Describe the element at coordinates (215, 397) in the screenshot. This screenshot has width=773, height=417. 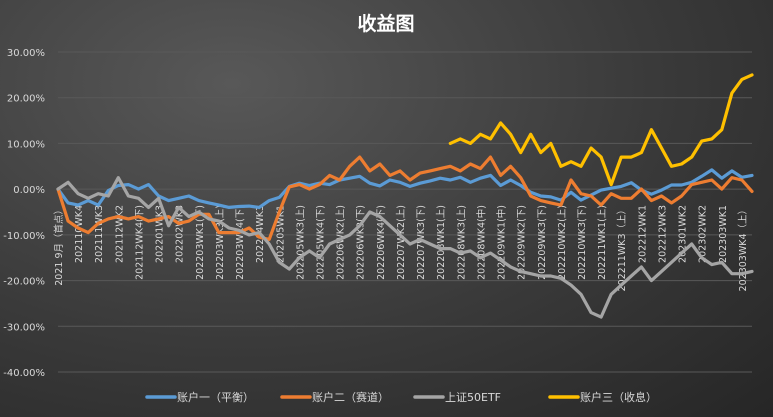
I see `legend-label: 账户一（平衡）` at that location.